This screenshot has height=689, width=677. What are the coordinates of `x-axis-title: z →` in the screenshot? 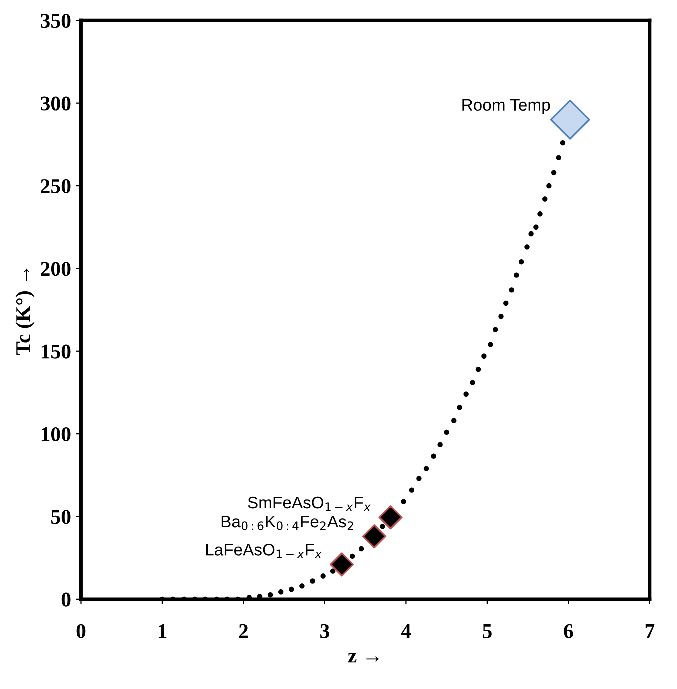 It's located at (363, 658).